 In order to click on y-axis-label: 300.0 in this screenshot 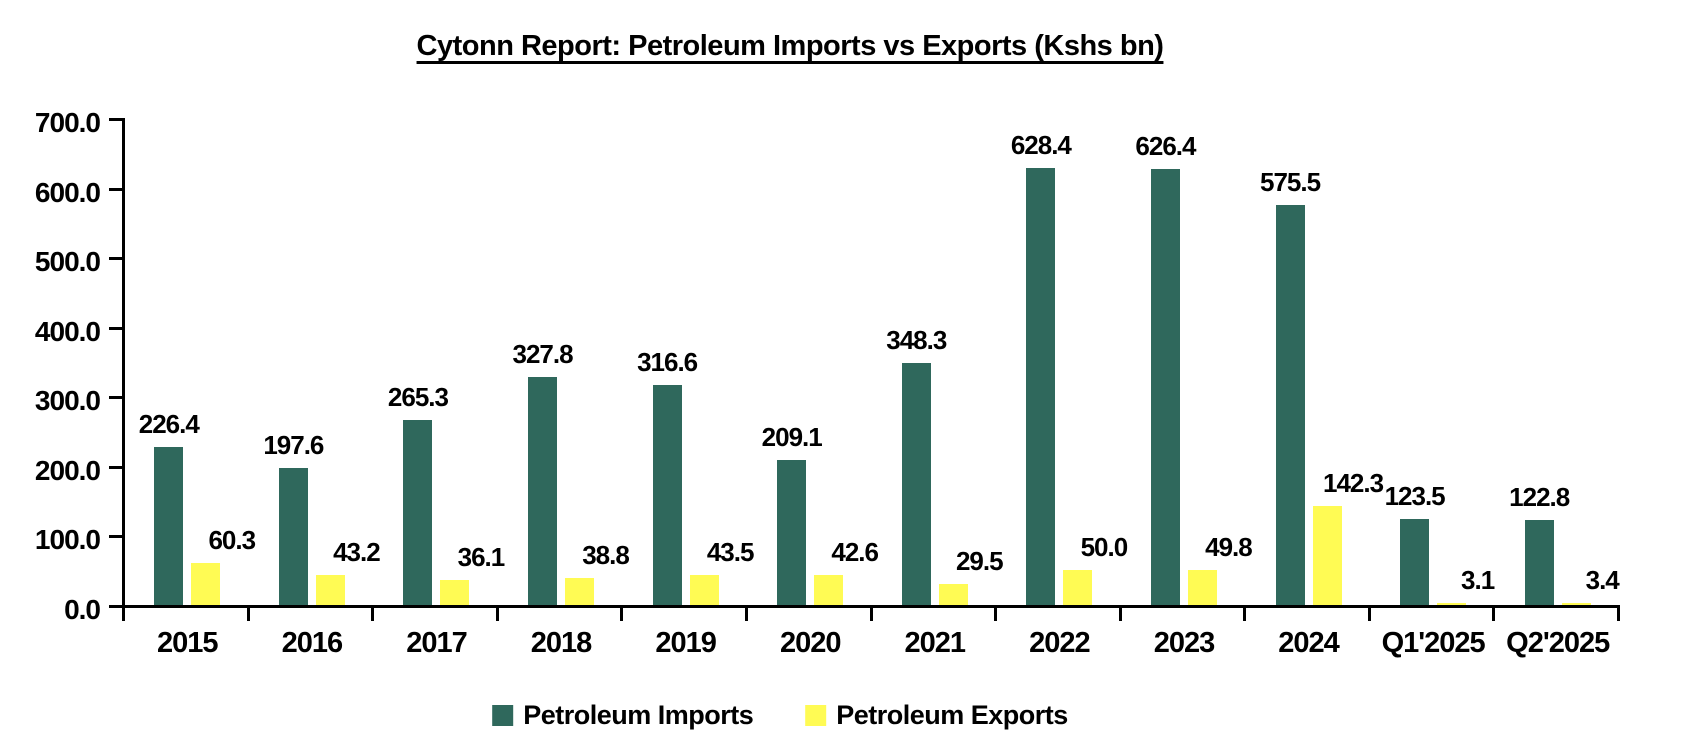, I will do `click(67, 401)`.